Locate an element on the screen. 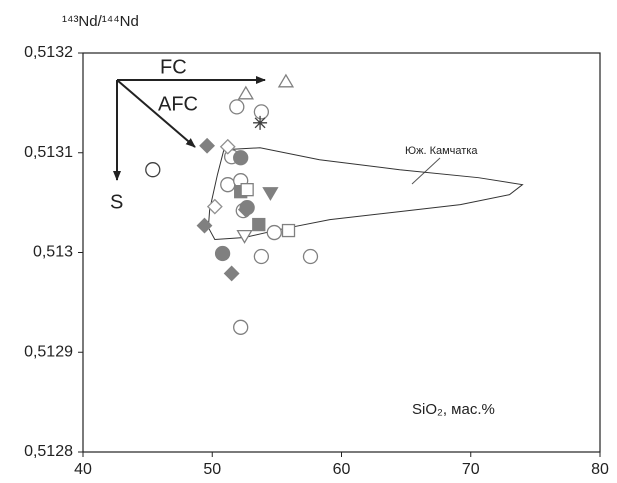 The width and height of the screenshot is (617, 483). y-tick-label: 0,513 is located at coordinates (53, 252).